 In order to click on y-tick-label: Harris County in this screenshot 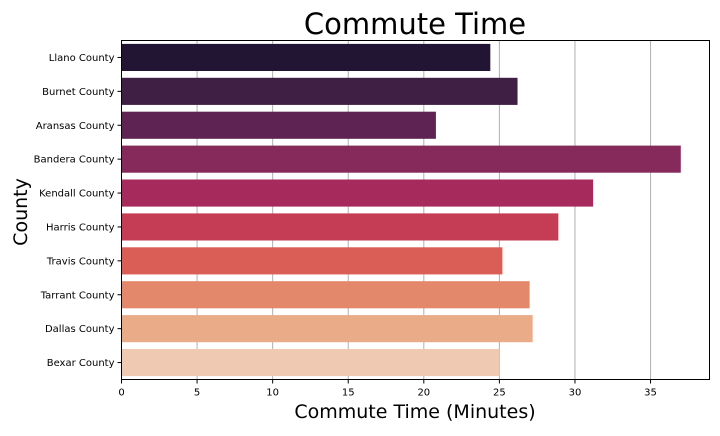, I will do `click(80, 227)`.